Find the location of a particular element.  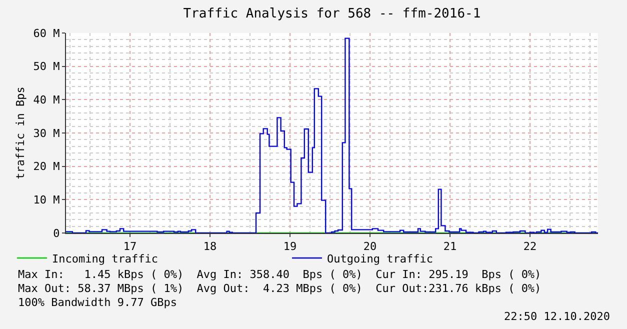

y-tick-label: 10 M is located at coordinates (46, 200).